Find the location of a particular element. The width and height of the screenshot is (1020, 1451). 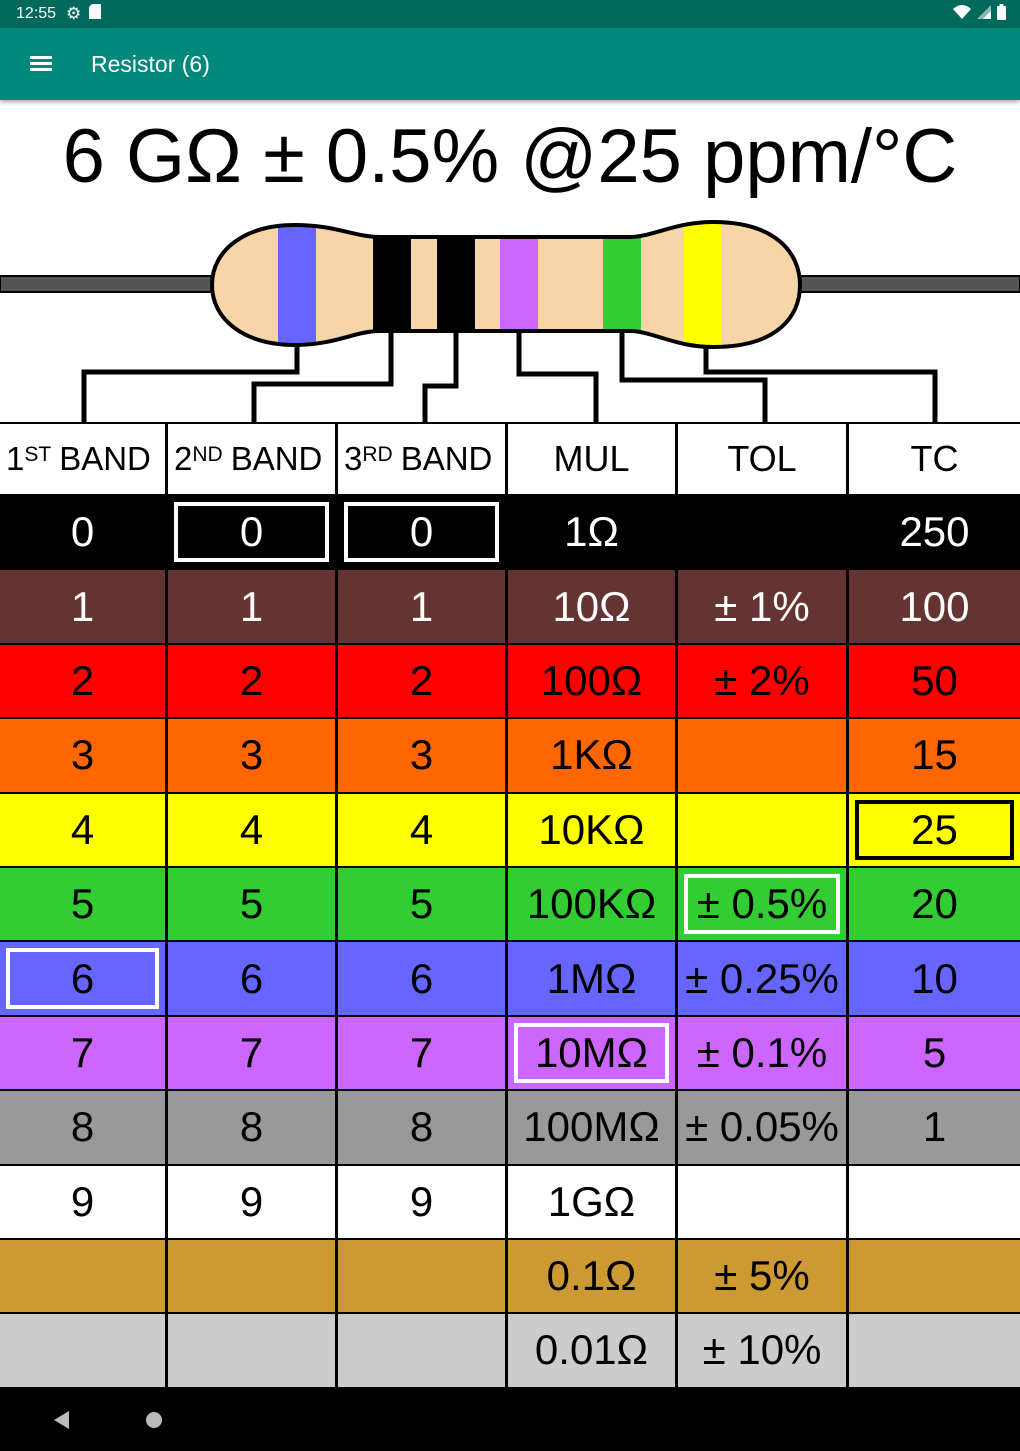

cell-multiplier: 100MΩ is located at coordinates (593, 1128).